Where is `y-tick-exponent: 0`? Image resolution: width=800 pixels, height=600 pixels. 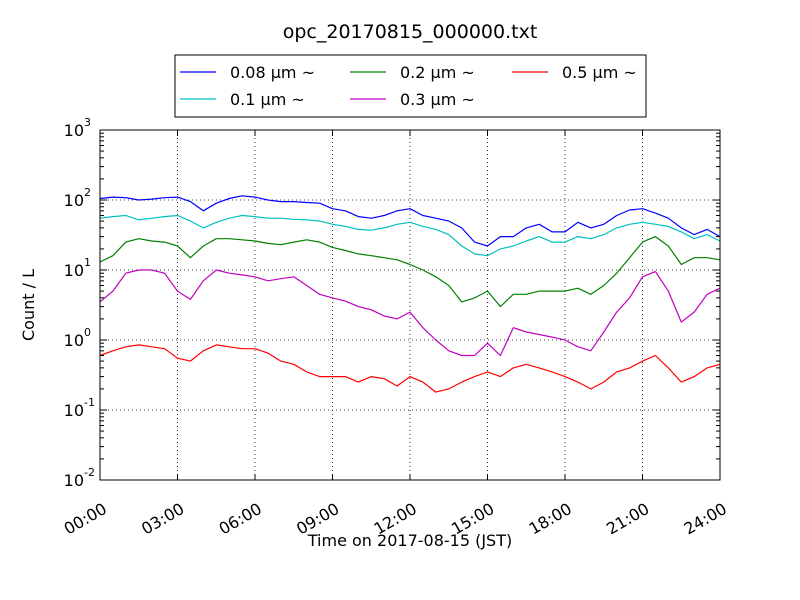
y-tick-exponent: 0 is located at coordinates (87, 332).